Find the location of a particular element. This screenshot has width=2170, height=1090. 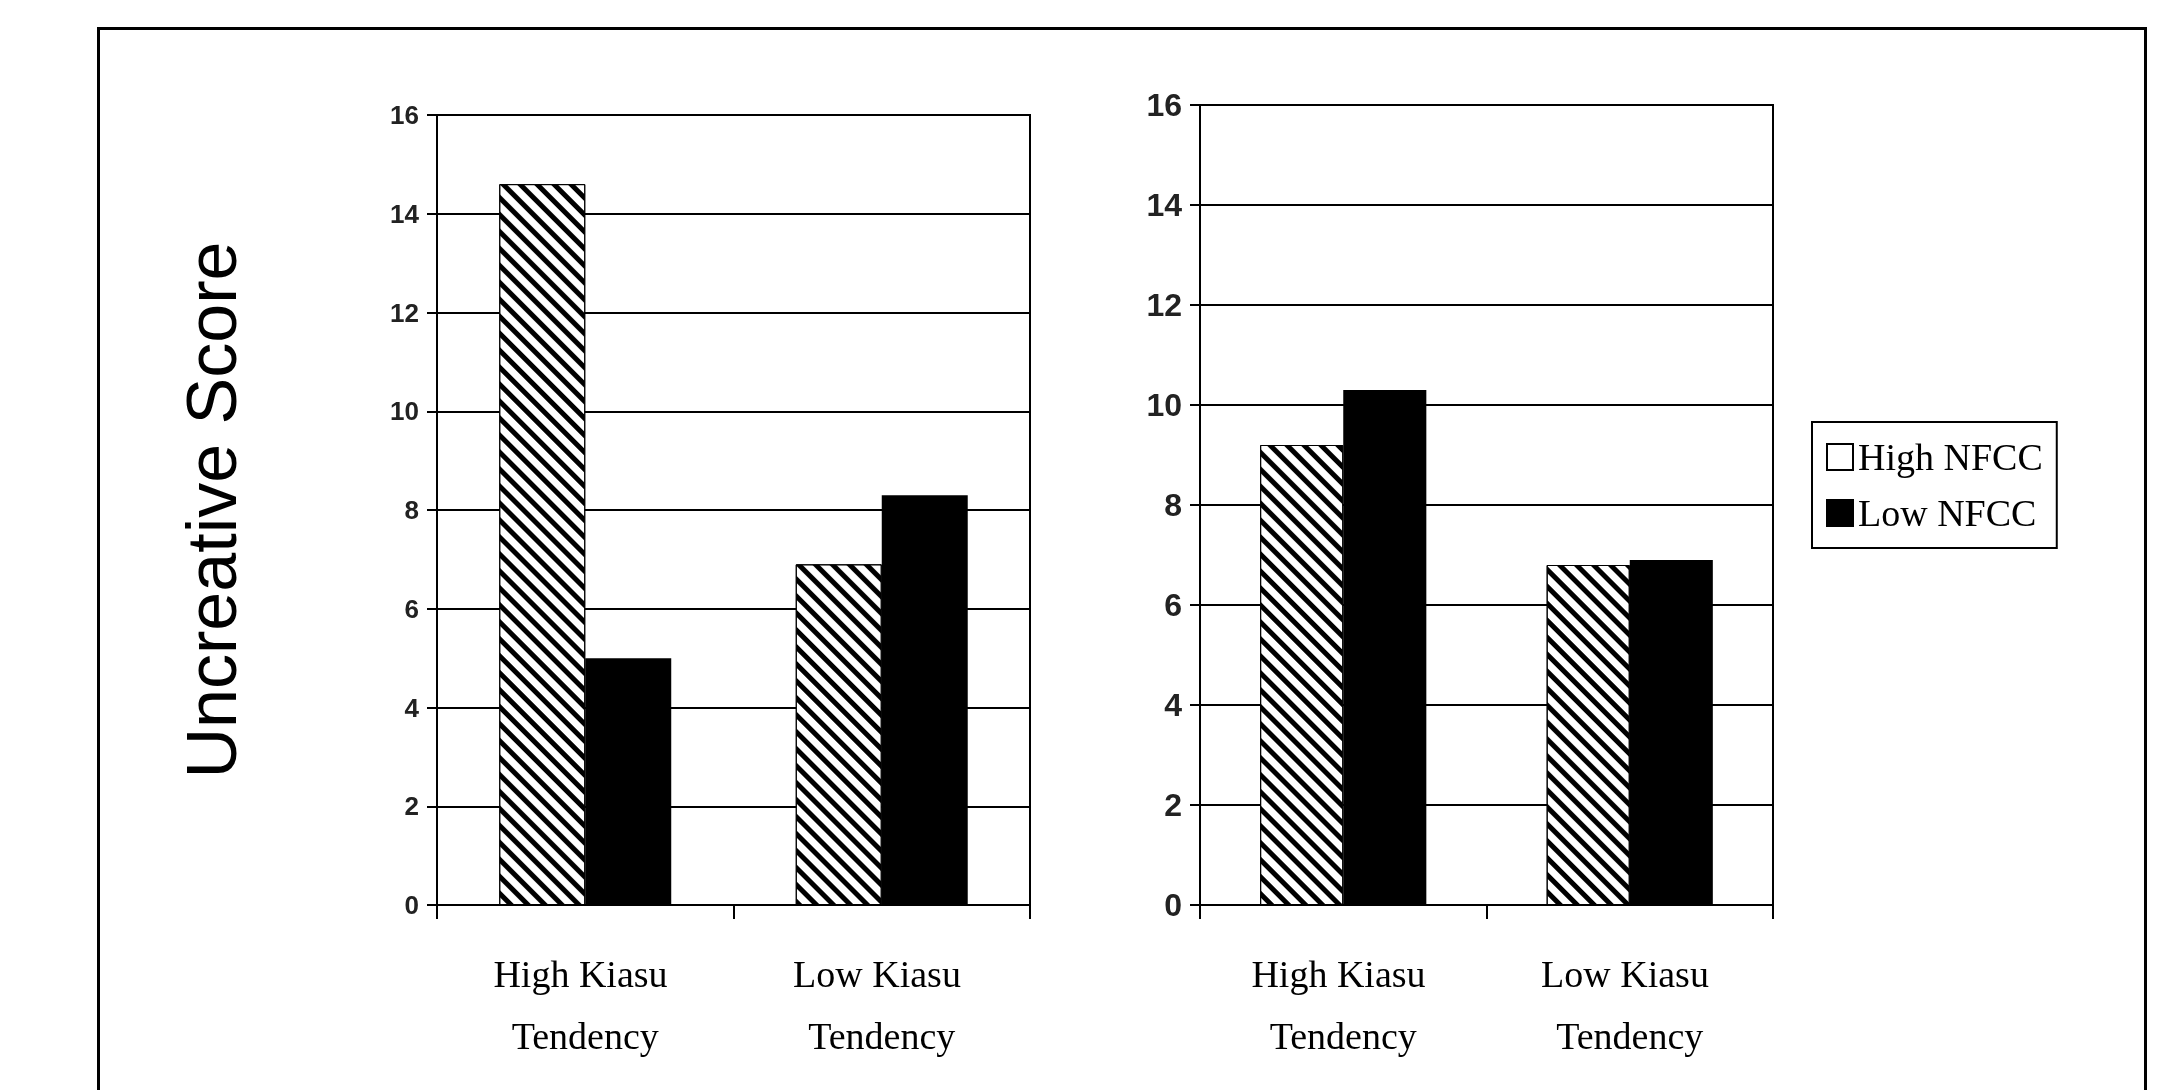

legend-label: Low NFCC is located at coordinates (1947, 513).